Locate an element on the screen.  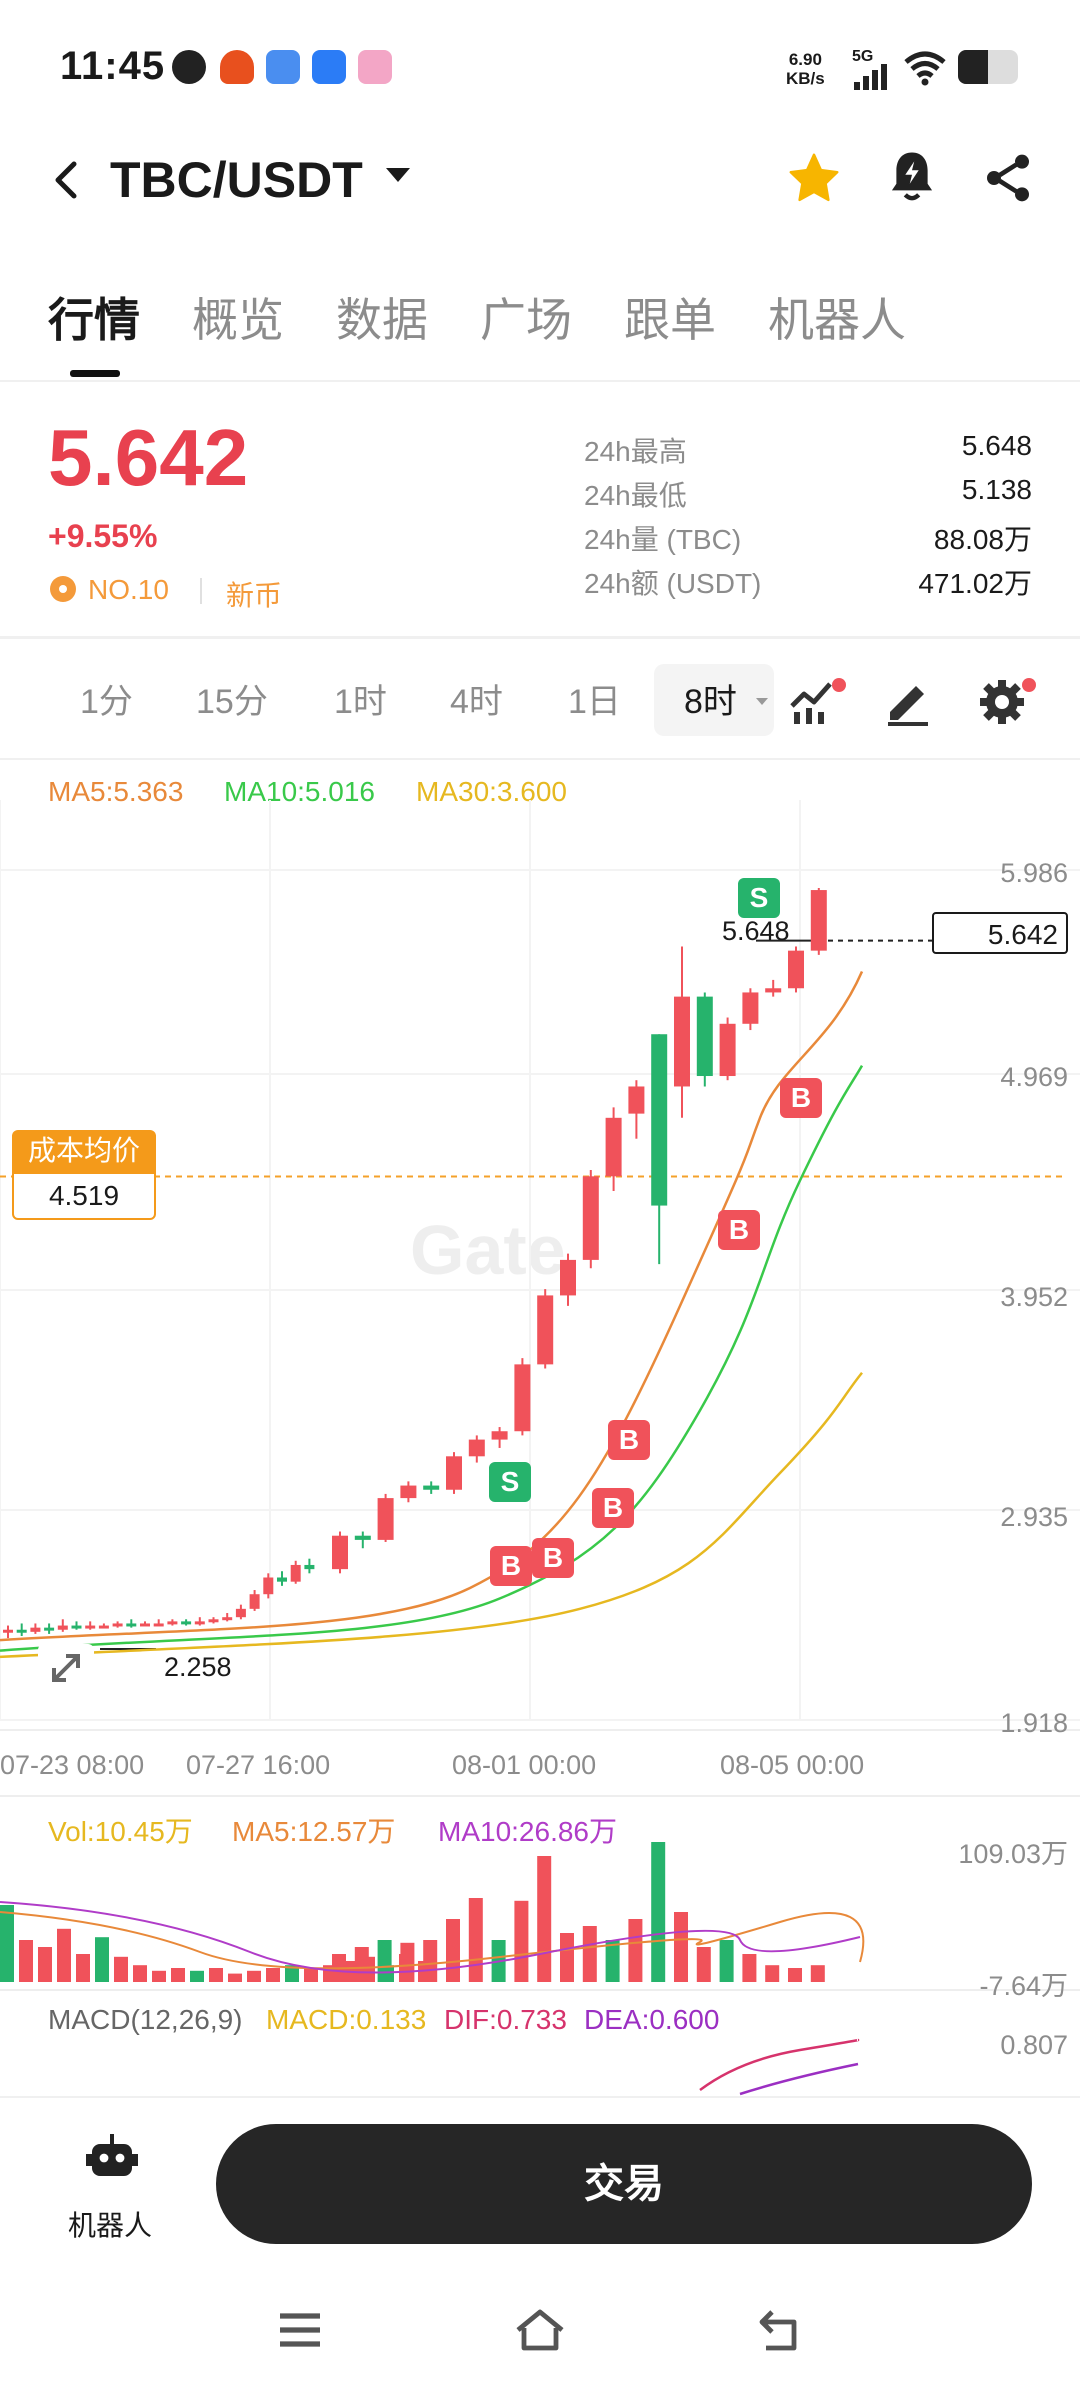
favorite-star-icon is located at coordinates (814, 178).